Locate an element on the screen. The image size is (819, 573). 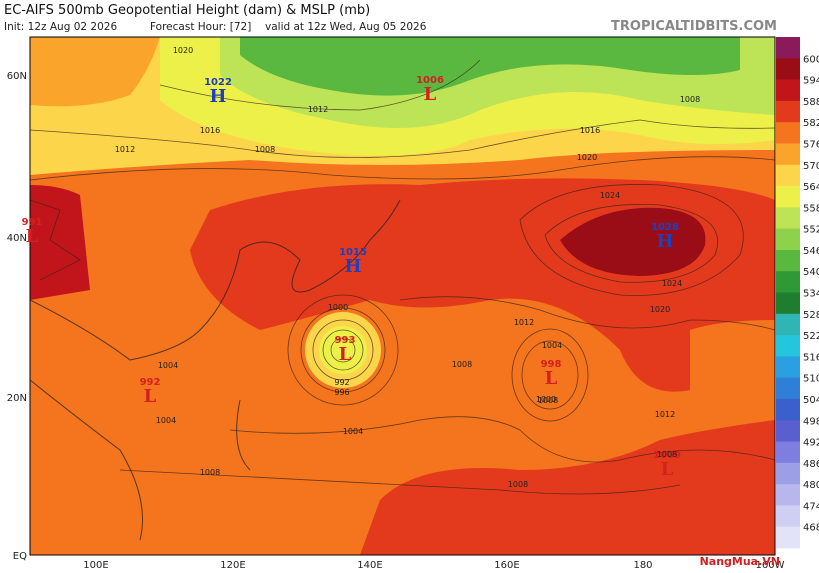
lon-label: 140E is located at coordinates (369, 565).